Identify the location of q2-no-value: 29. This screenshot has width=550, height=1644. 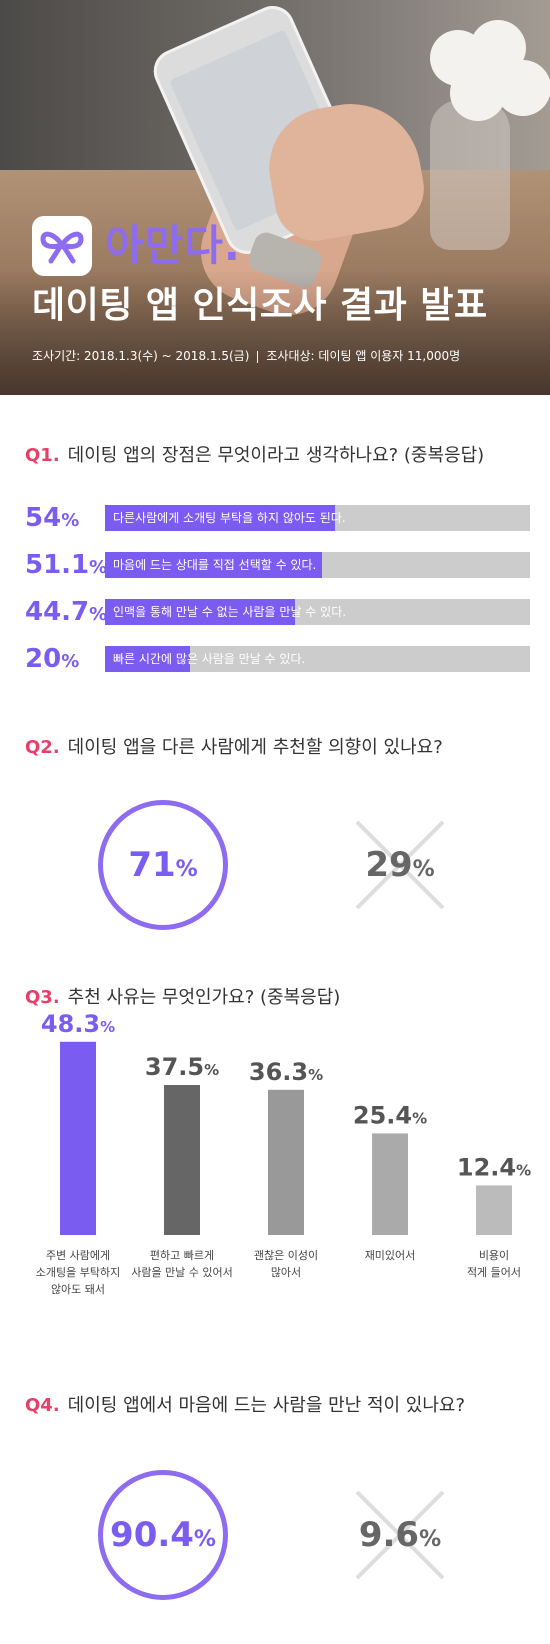
(389, 865).